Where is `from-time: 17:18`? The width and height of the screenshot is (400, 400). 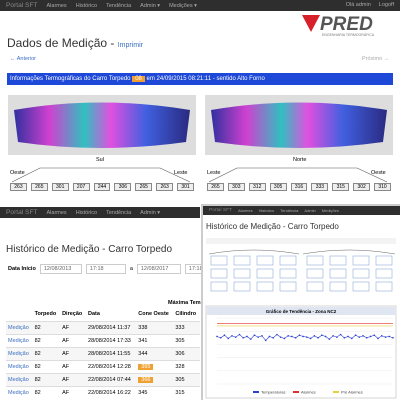 from-time: 17:18 is located at coordinates (105, 269).